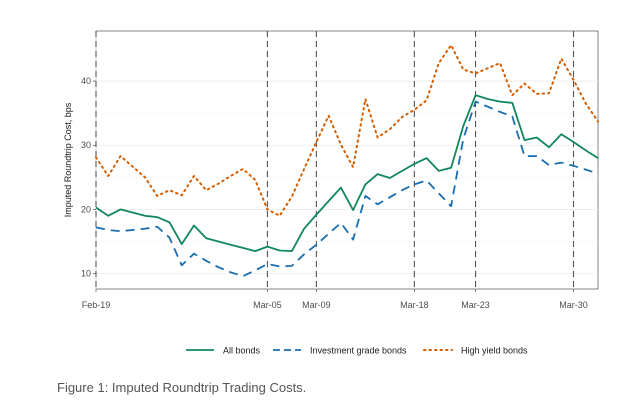 This screenshot has width=640, height=412. Describe the element at coordinates (475, 305) in the screenshot. I see `x-tick-label: Mar-23` at that location.